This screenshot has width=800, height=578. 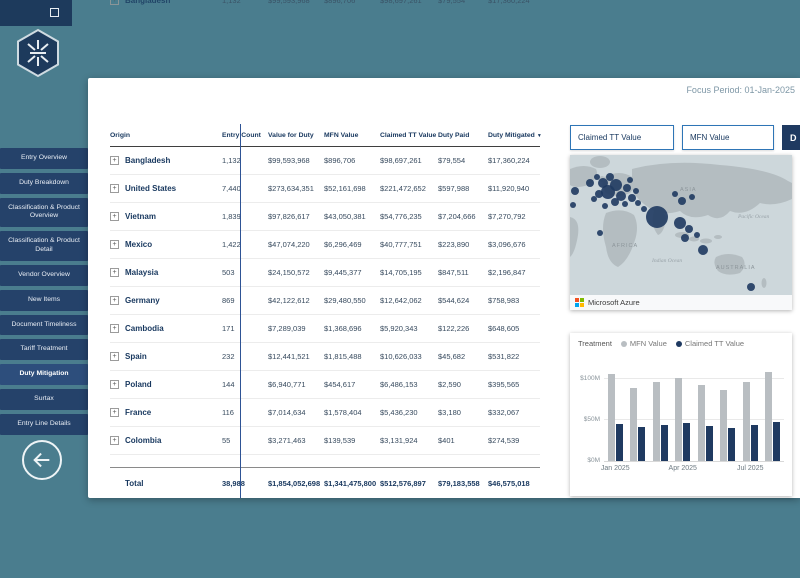 I want to click on legend-item-claimed-tt: Claimed TT Value, so click(x=709, y=343).